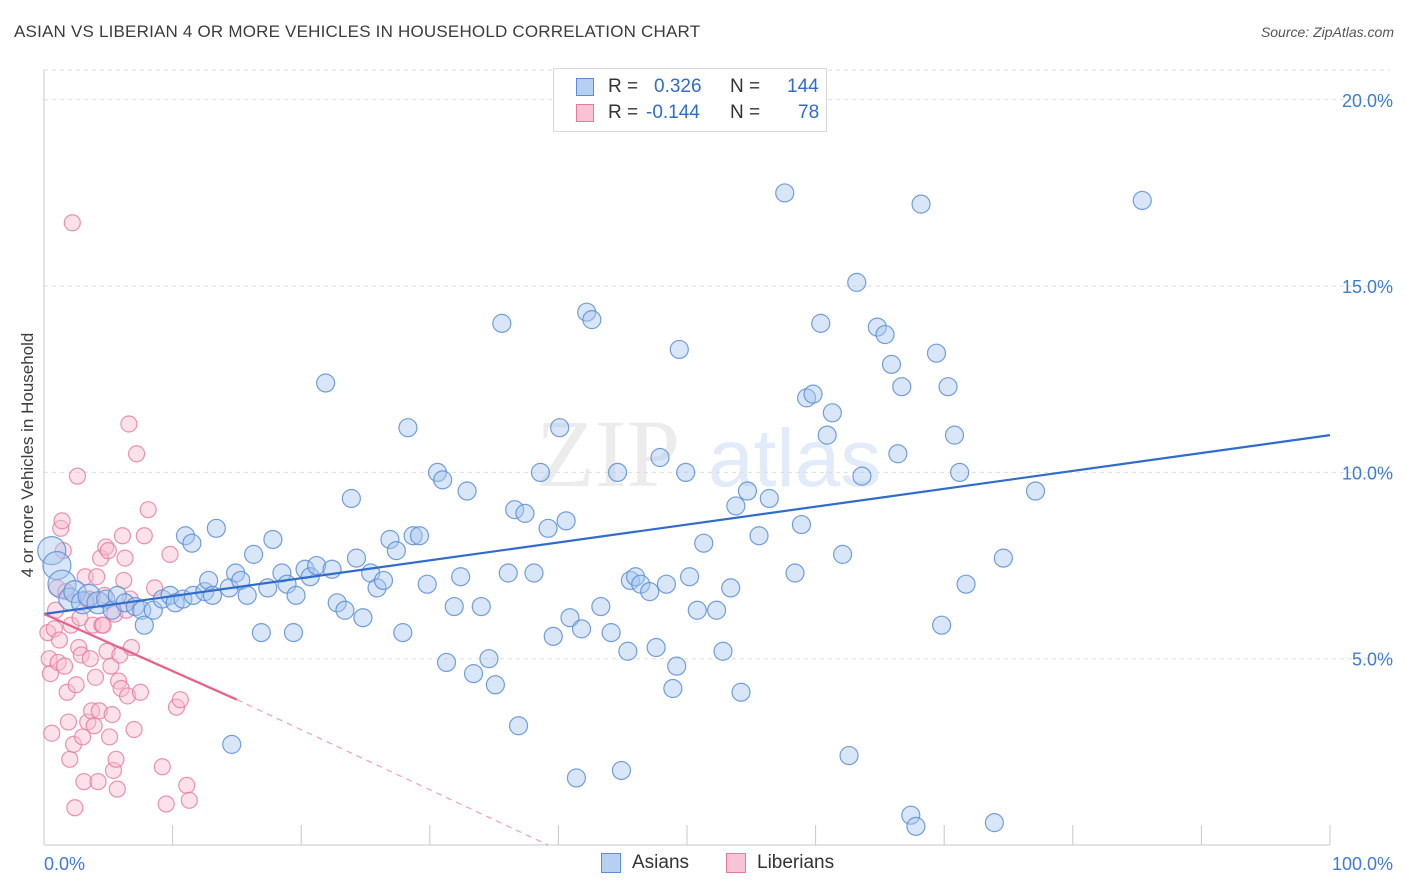  I want to click on legend-r-value: 0.326, so click(678, 86).